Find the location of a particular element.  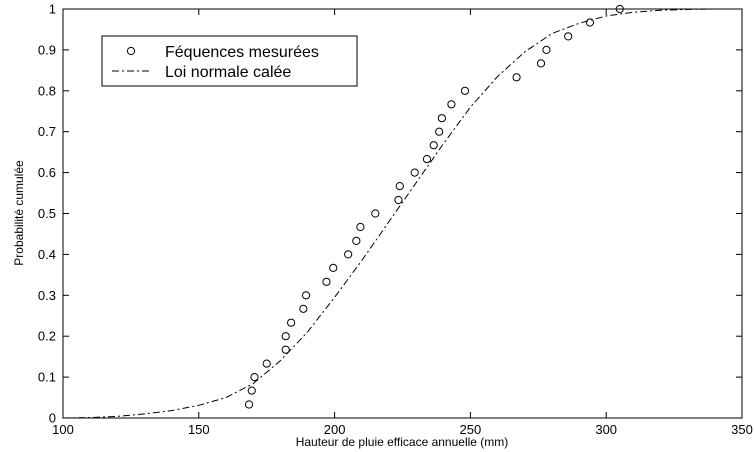

y-tick-label: 1 is located at coordinates (52, 9).